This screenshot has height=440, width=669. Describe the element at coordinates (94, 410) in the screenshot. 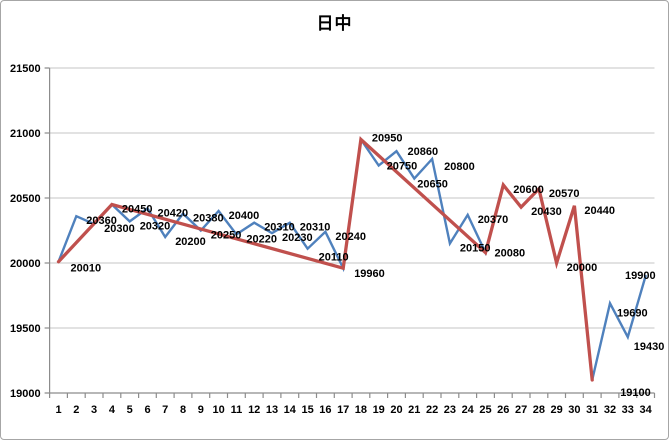

I see `x-axis-label: 3` at that location.